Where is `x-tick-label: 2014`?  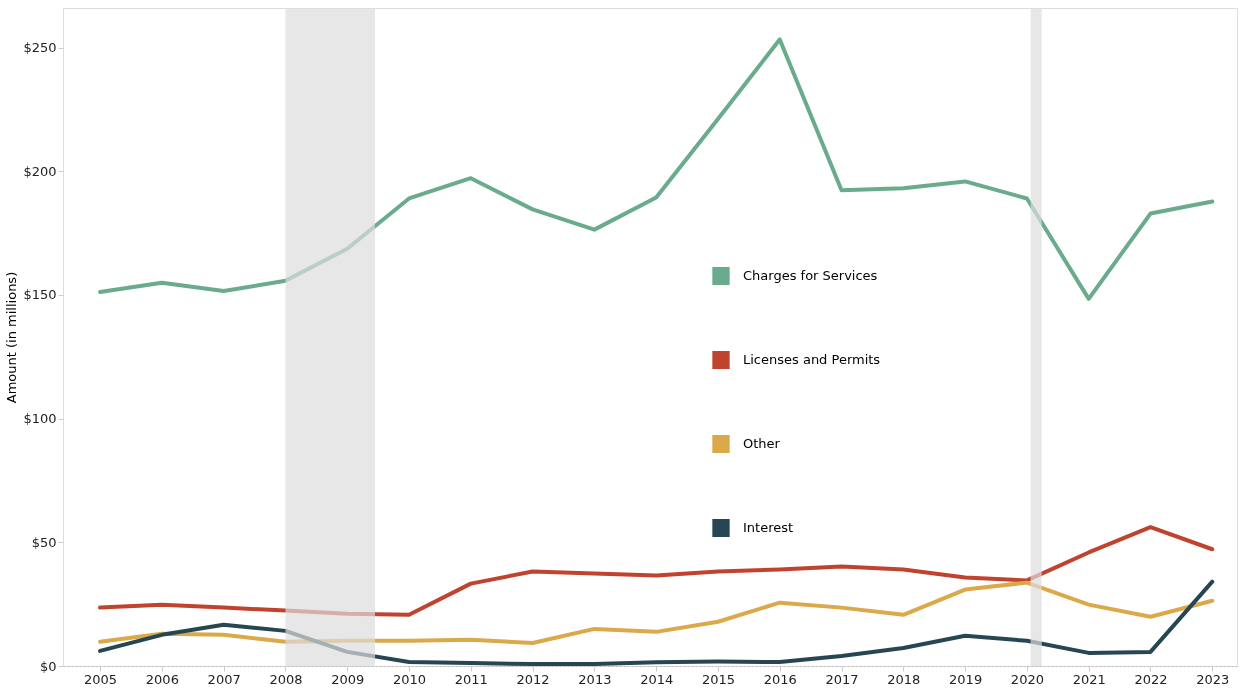
x-tick-label: 2014 is located at coordinates (657, 679).